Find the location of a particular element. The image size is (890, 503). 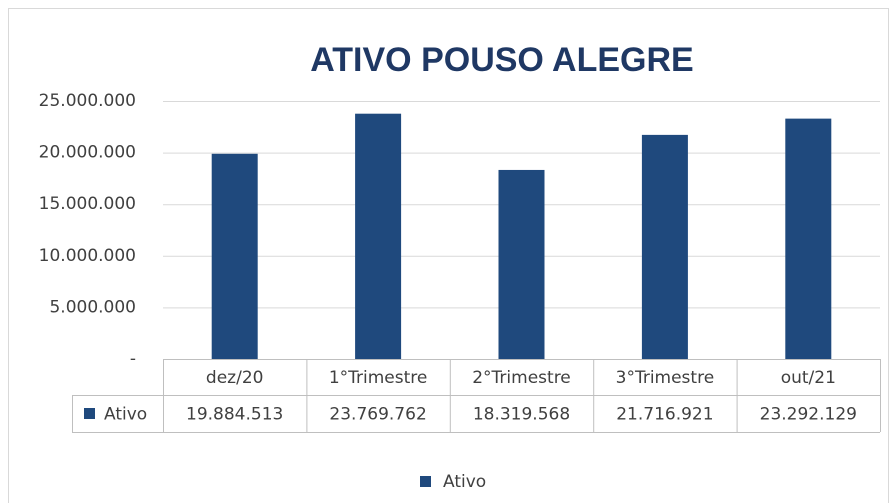

table-value: 23.292.129 is located at coordinates (808, 415).